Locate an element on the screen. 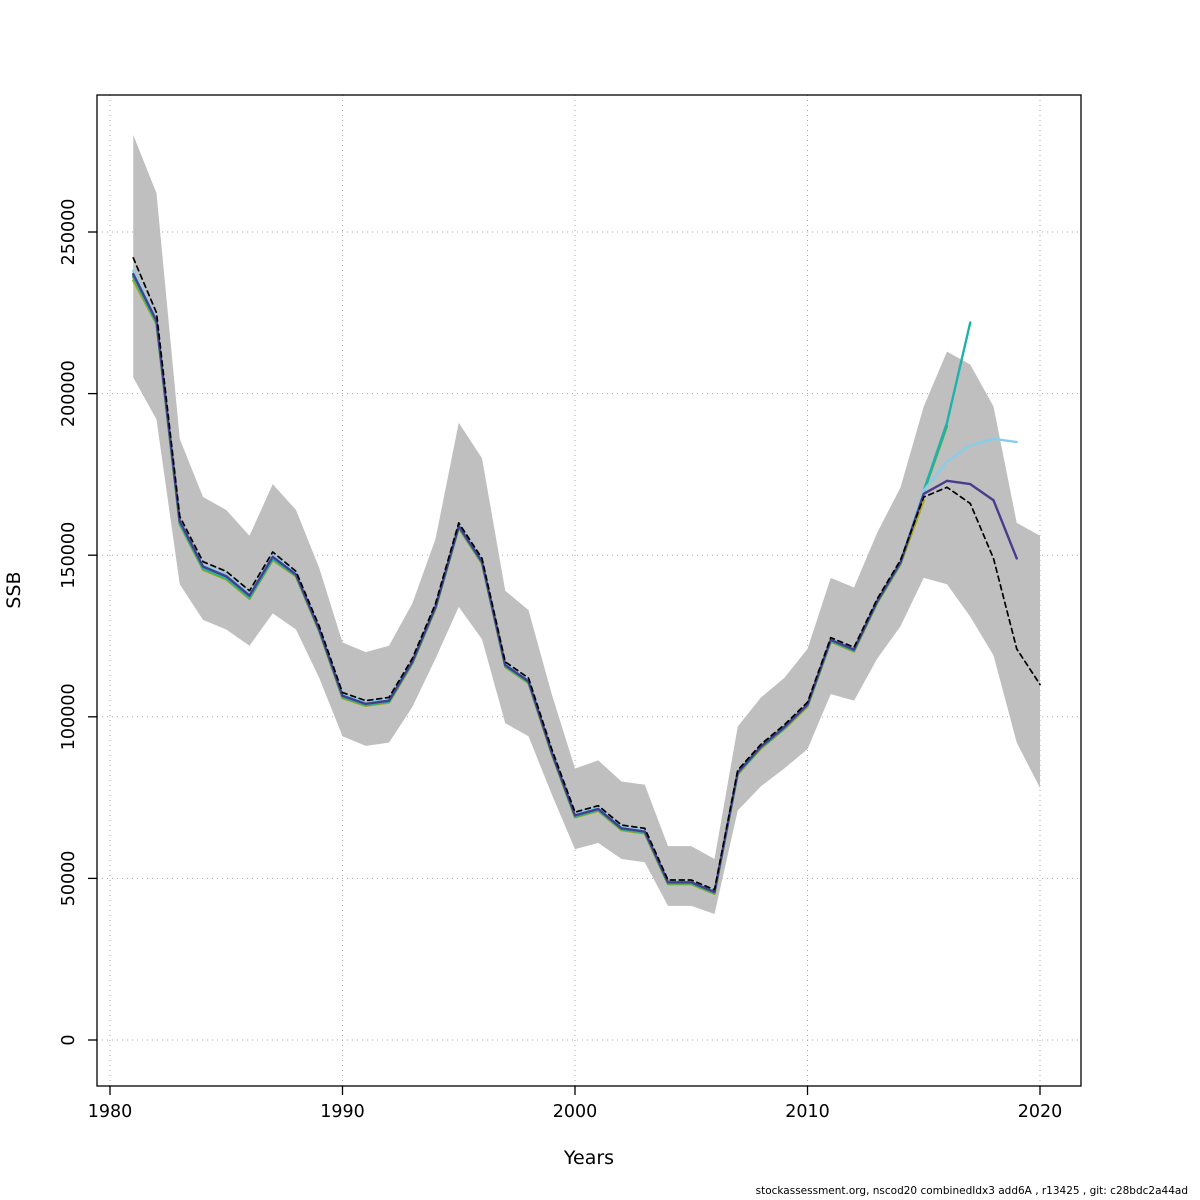 The width and height of the screenshot is (1200, 1200). y-axis-title: SSB is located at coordinates (14, 589).